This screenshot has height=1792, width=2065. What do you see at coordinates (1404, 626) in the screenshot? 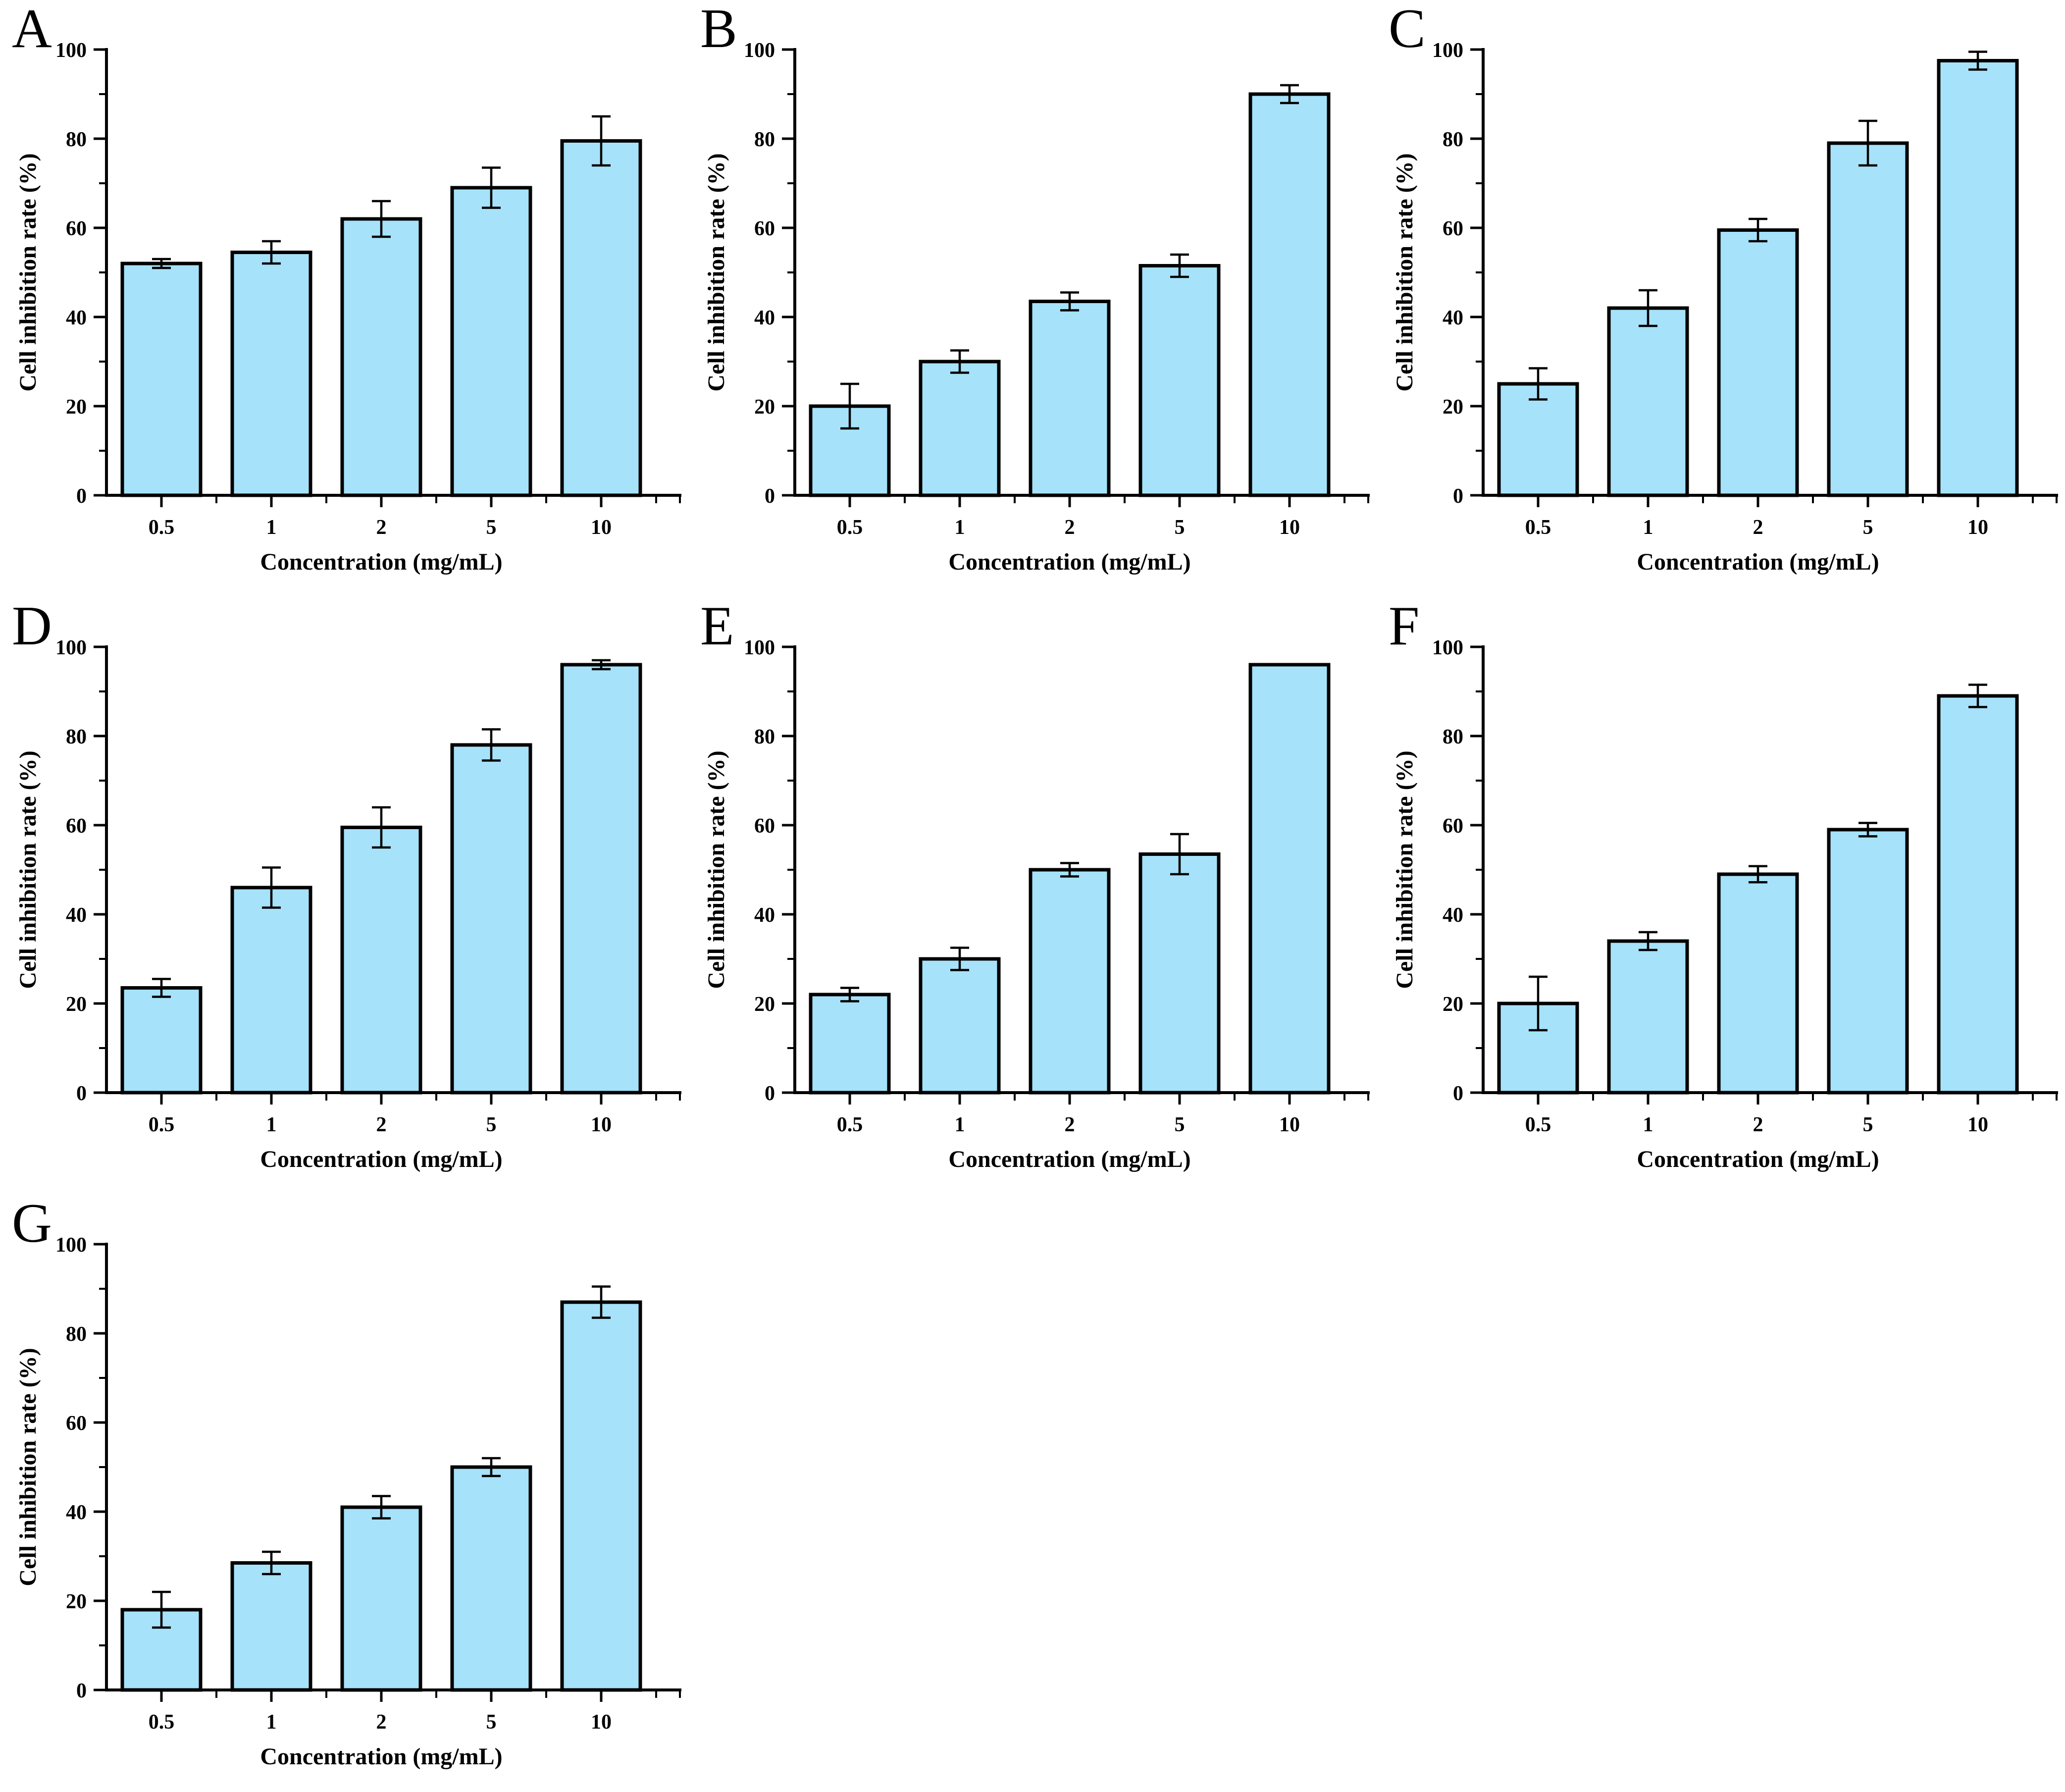
I see `panel-letter-f: F` at bounding box center [1404, 626].